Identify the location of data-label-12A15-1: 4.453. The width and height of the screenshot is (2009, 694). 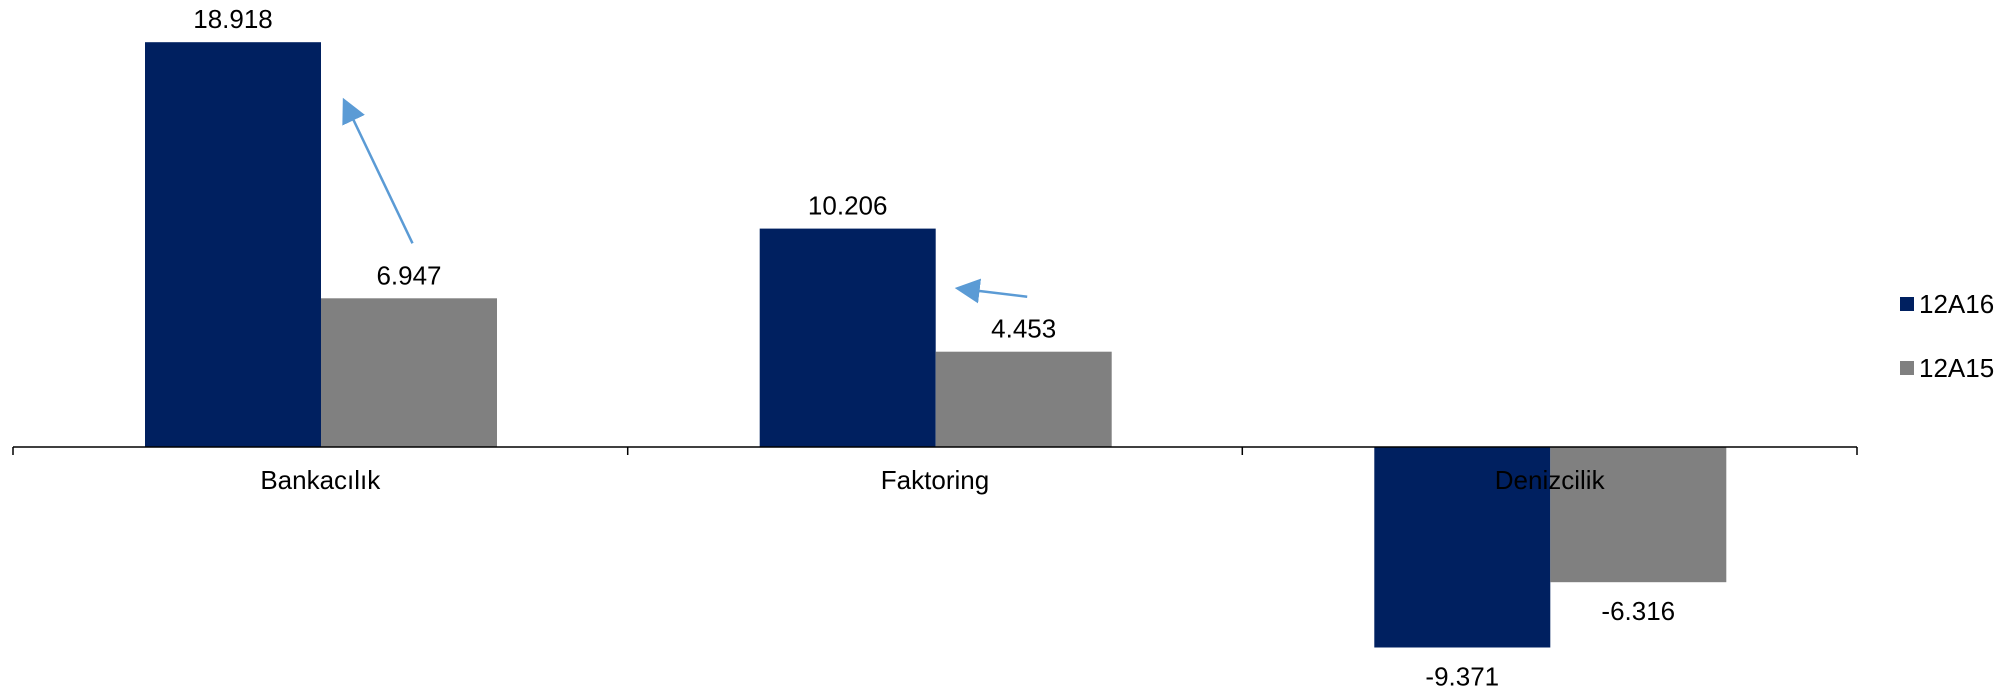
(1023, 329).